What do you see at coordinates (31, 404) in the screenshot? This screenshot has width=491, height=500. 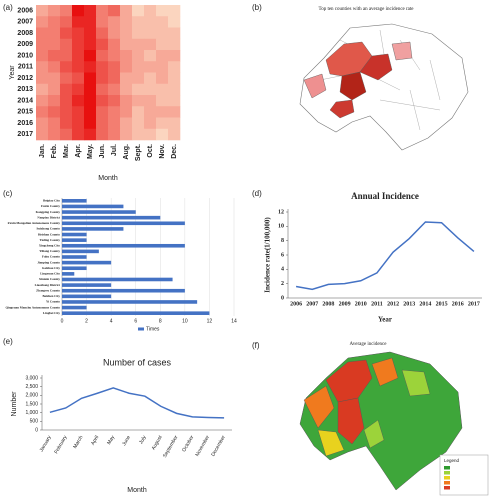 I see `y-tick-label: 1,500` at bounding box center [31, 404].